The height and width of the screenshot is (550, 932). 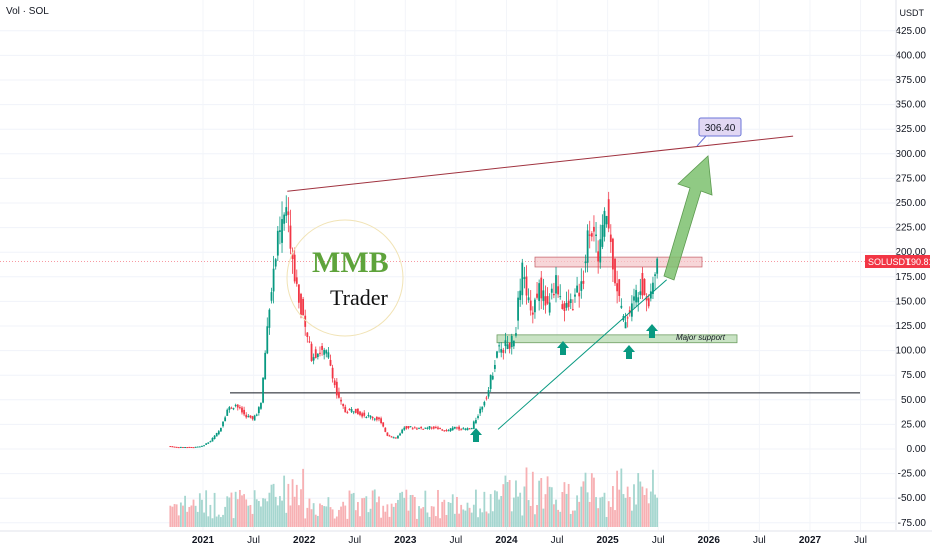 What do you see at coordinates (618, 262) in the screenshot?
I see `resistance-zone` at bounding box center [618, 262].